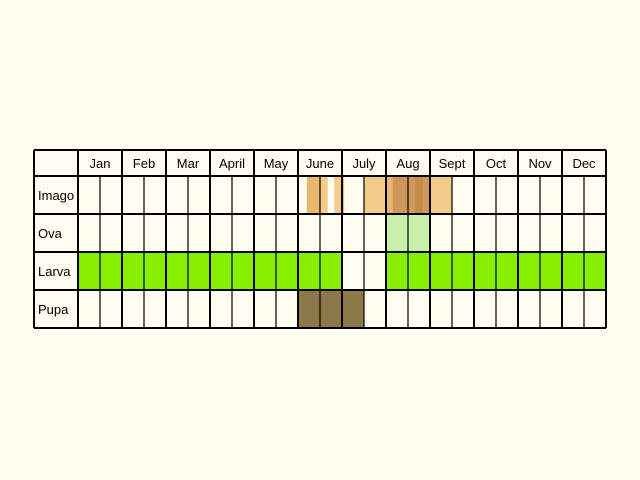  What do you see at coordinates (54, 271) in the screenshot?
I see `stage-label: Larva` at bounding box center [54, 271].